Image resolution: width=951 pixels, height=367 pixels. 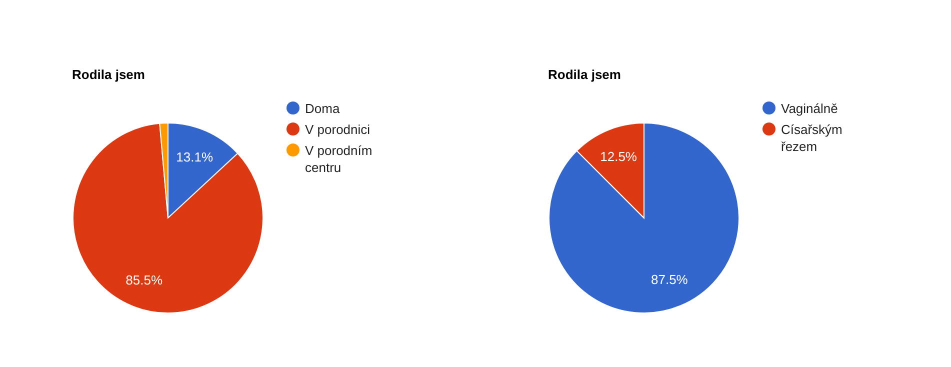 What do you see at coordinates (322, 108) in the screenshot?
I see `legend-label: Doma` at bounding box center [322, 108].